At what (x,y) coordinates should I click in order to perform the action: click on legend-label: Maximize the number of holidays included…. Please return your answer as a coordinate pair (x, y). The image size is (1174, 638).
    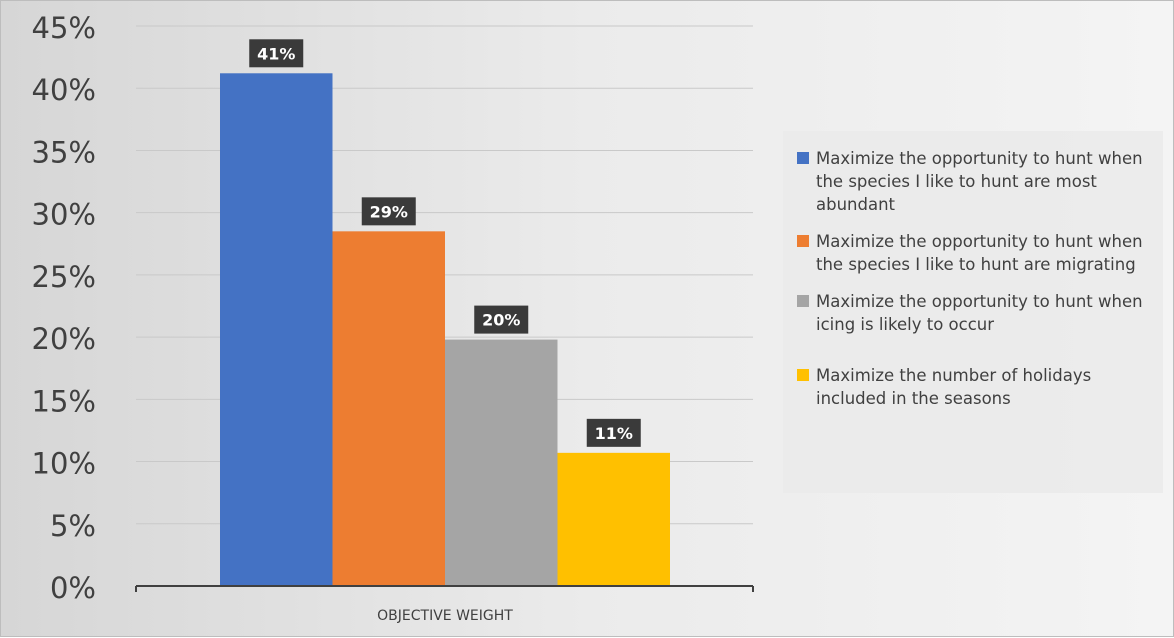
    Looking at the image, I should click on (954, 387).